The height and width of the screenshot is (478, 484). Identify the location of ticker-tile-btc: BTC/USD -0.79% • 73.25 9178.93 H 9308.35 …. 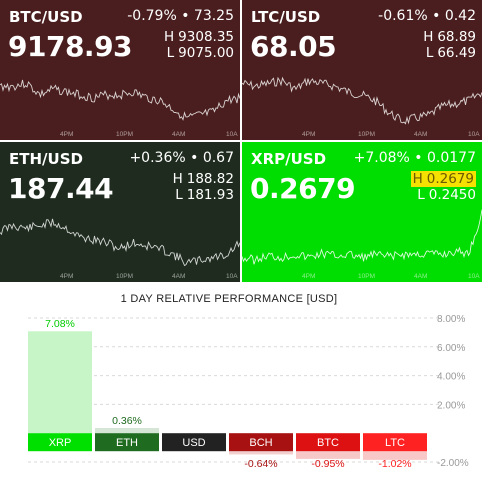
(120, 70).